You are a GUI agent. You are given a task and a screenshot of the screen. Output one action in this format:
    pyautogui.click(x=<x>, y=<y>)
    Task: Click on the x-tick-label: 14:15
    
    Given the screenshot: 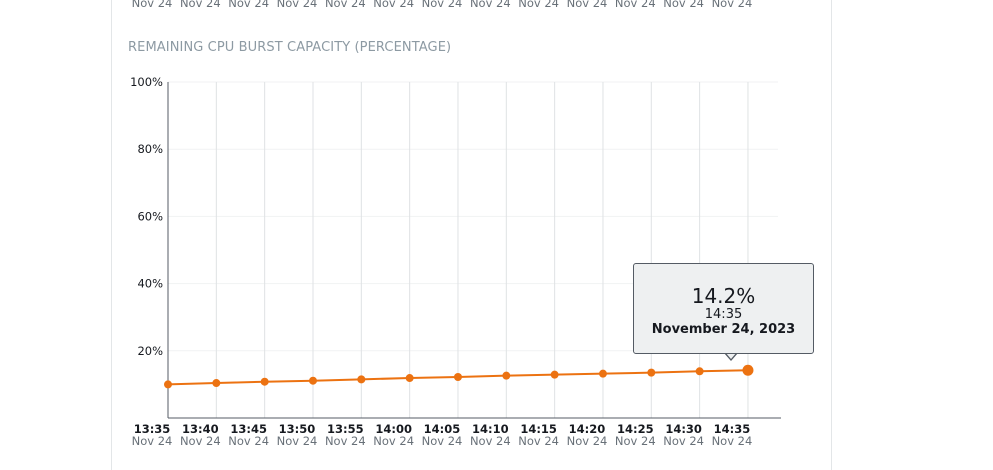 What is the action you would take?
    pyautogui.click(x=538, y=429)
    